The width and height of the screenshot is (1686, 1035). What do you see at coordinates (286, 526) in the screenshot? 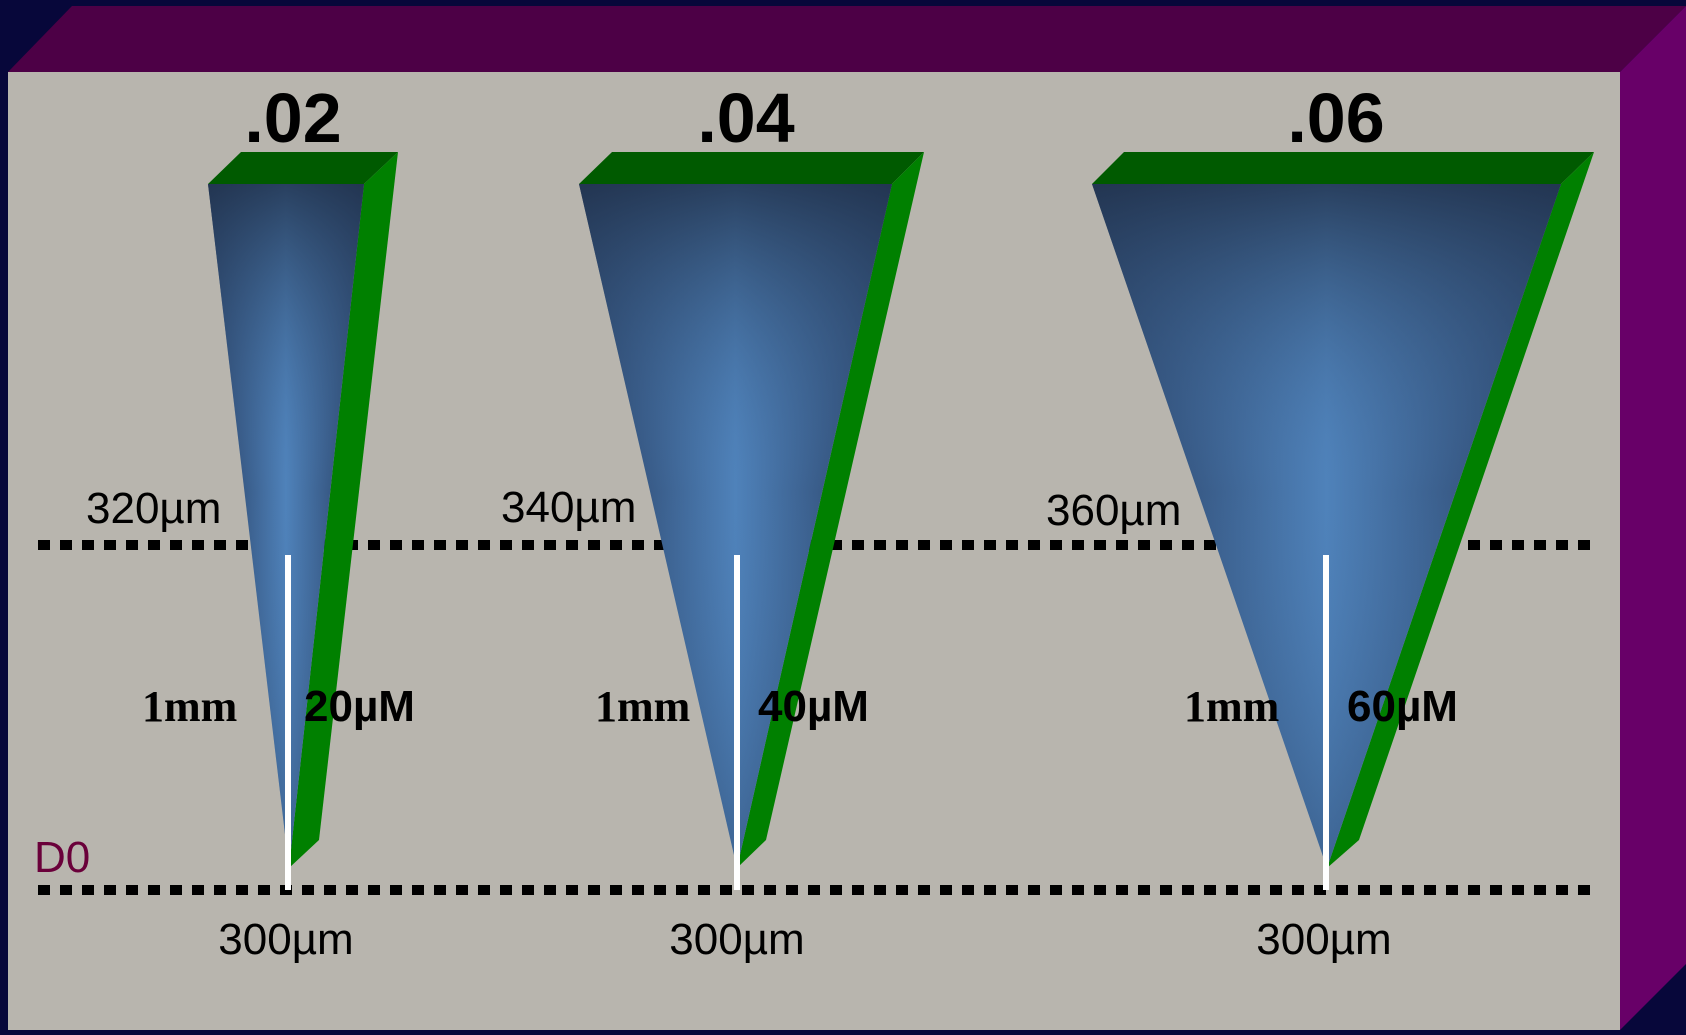
I see `file-taper-02-blue-shade` at bounding box center [286, 526].